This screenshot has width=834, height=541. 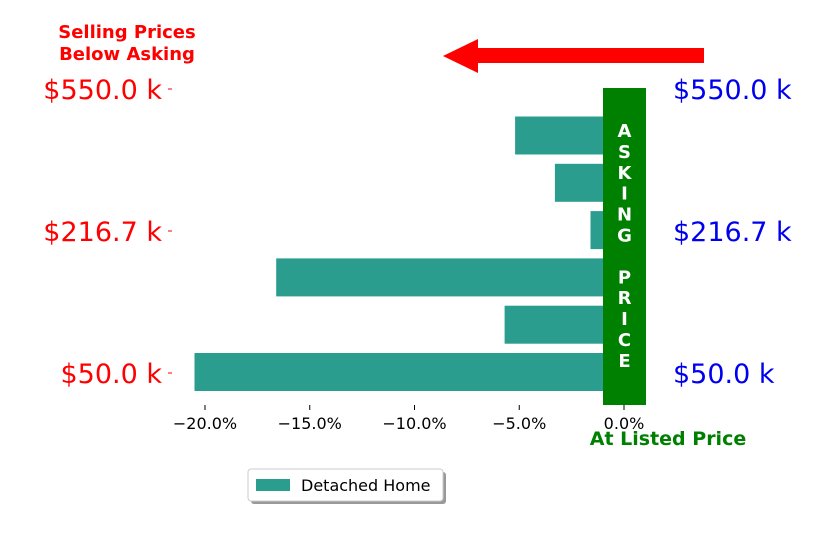 I want to click on x-tick-label-4: −5.0%, so click(x=519, y=423).